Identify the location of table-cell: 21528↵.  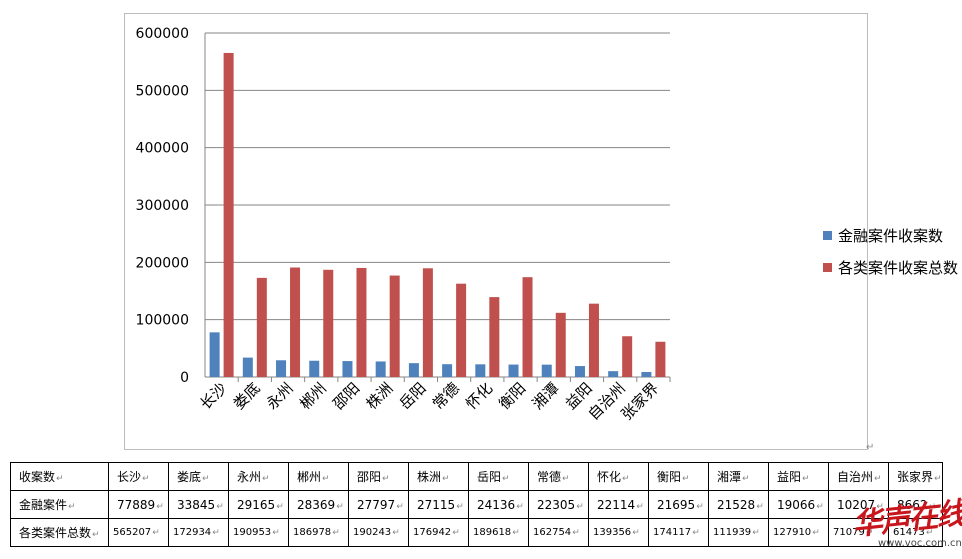
(738, 504).